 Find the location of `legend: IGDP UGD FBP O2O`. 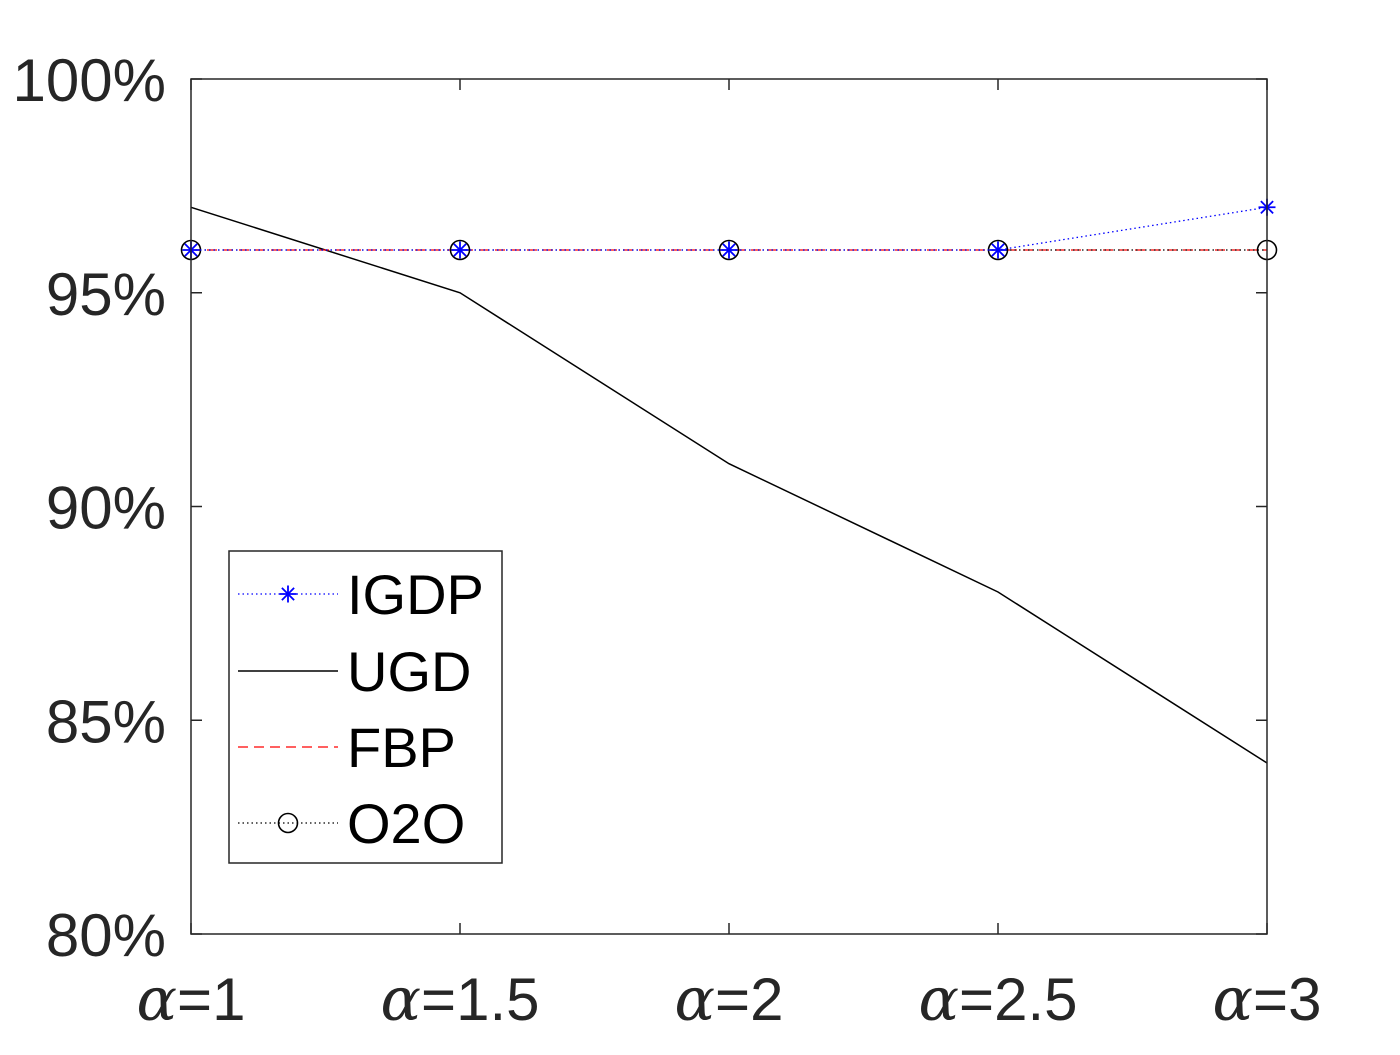

legend: IGDP UGD FBP O2O is located at coordinates (365, 707).